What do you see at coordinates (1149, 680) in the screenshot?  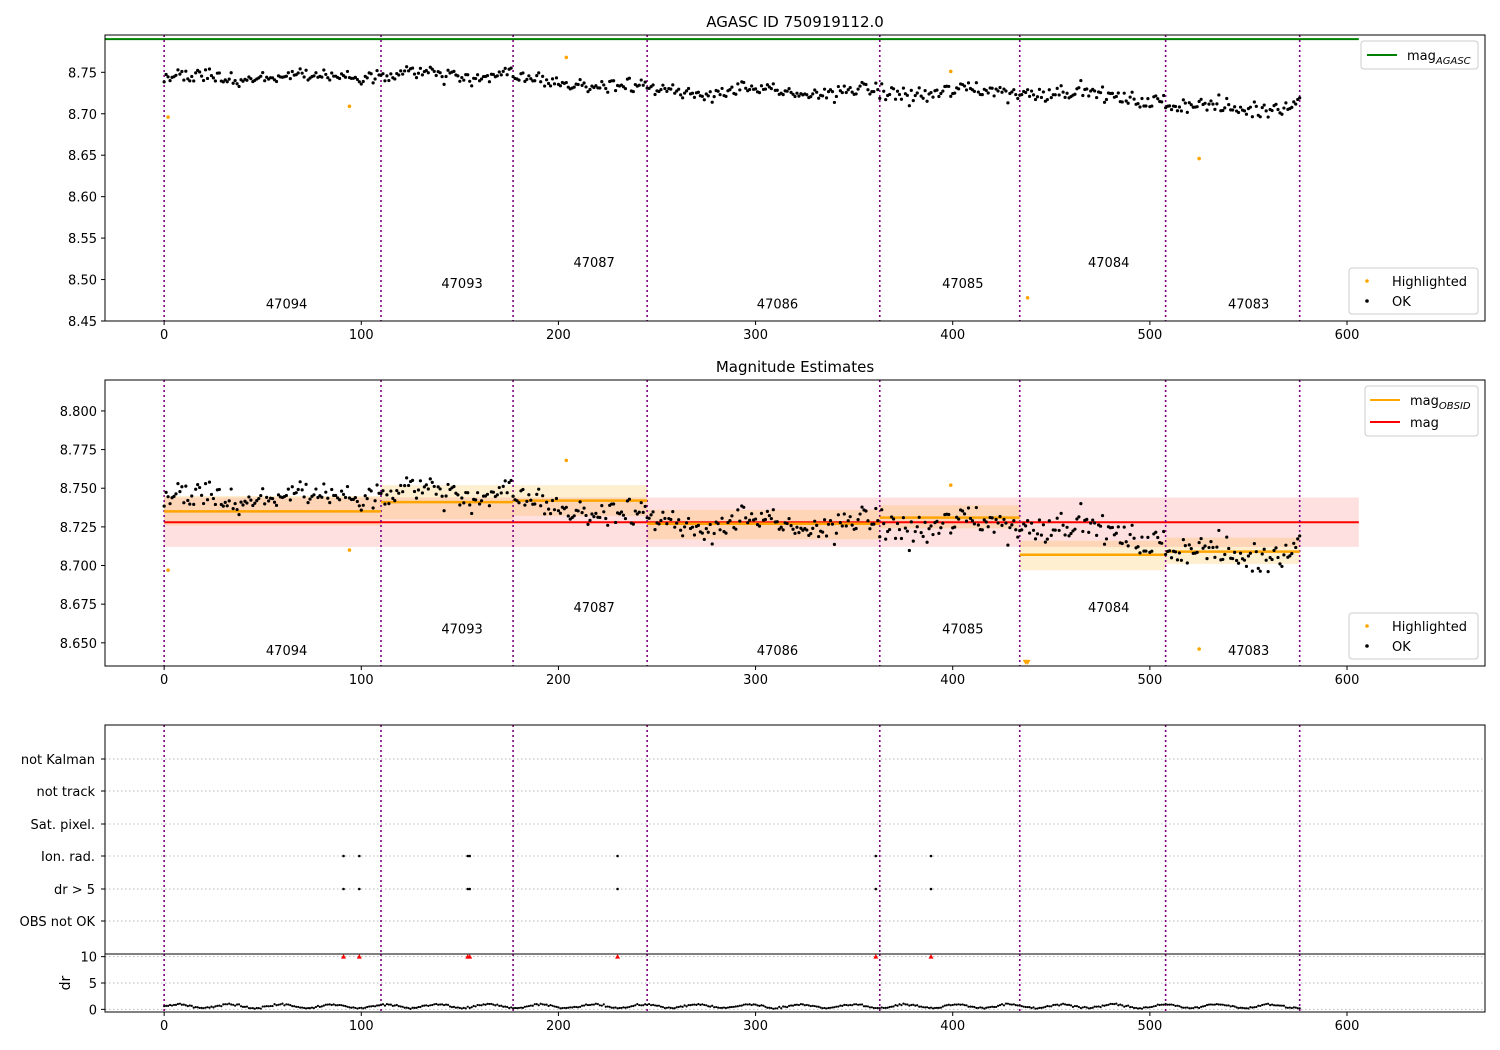 I see `panel2-x-tick-label: 500` at bounding box center [1149, 680].